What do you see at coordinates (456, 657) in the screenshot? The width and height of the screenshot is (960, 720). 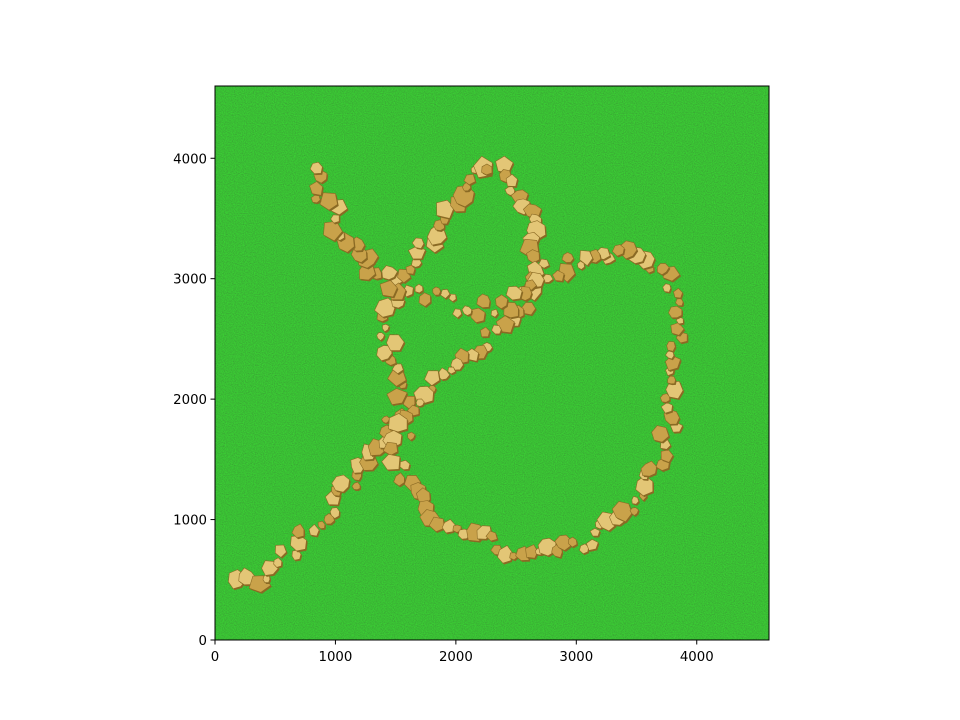 I see `x-tick-label: 2000` at bounding box center [456, 657].